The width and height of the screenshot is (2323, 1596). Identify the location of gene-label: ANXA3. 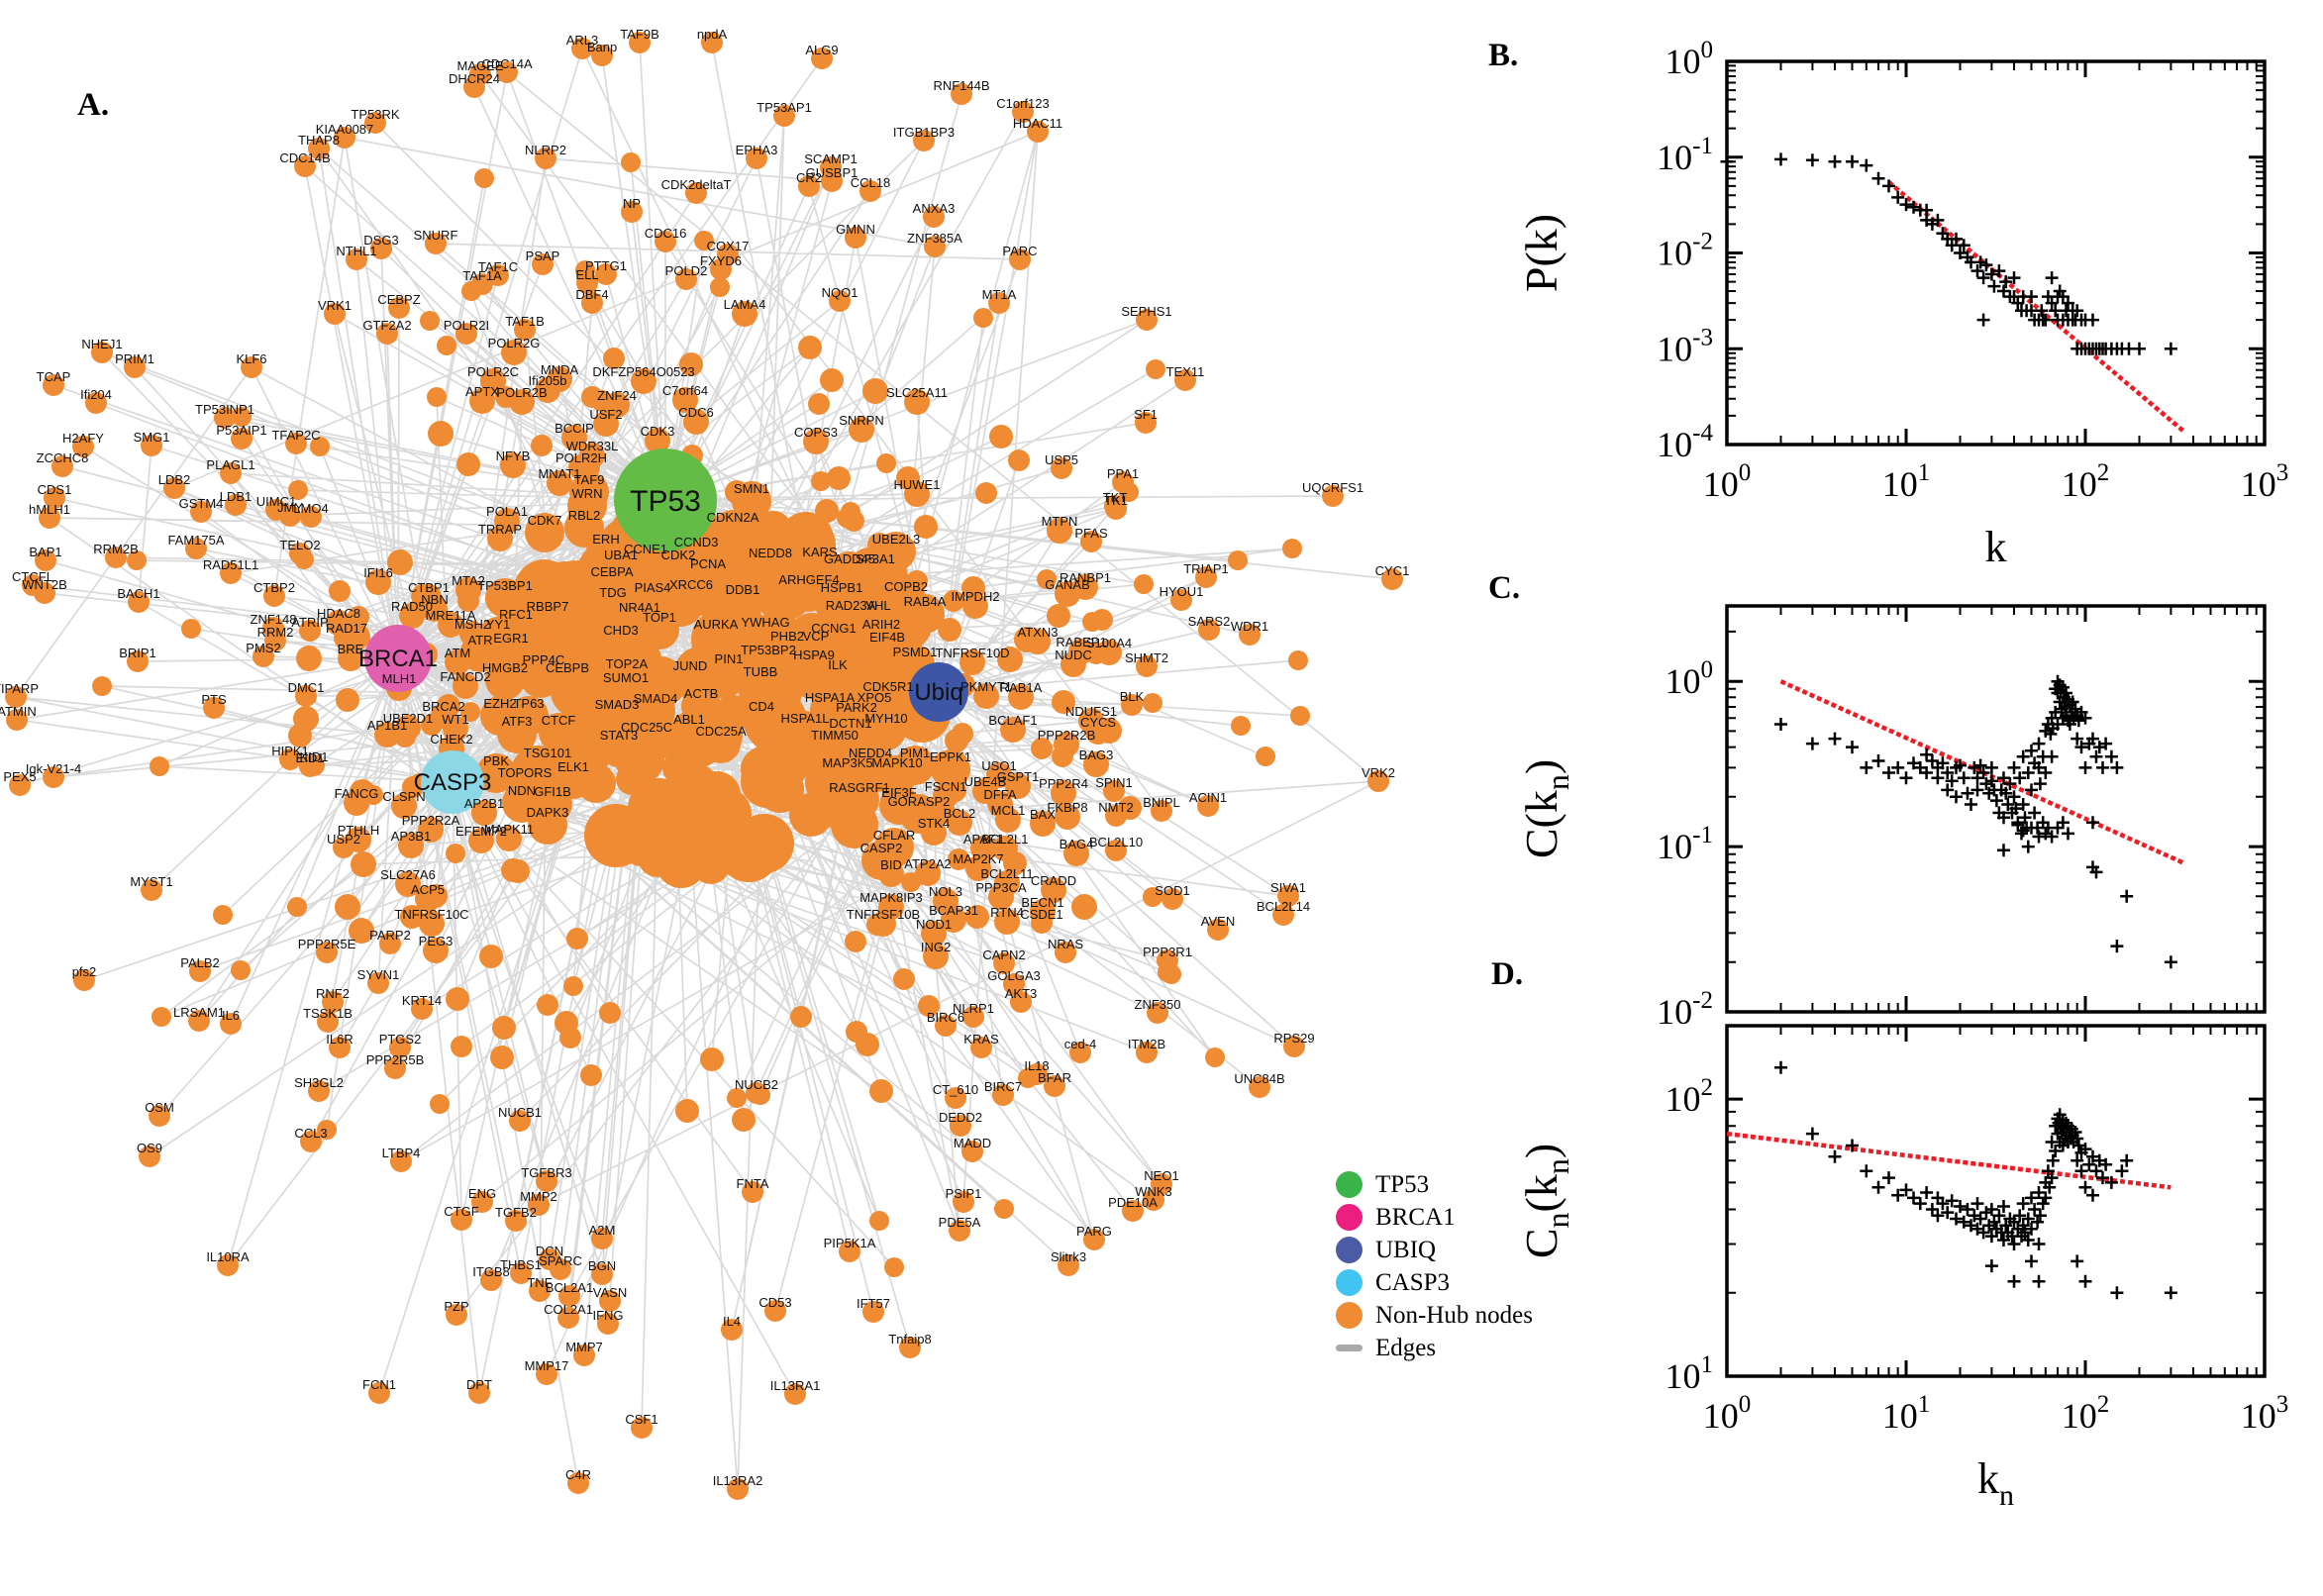
(935, 208).